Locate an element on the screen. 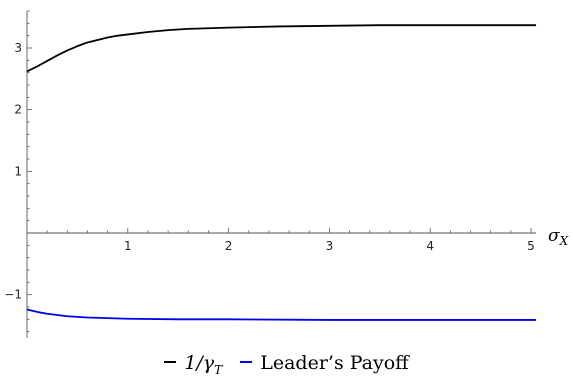  legend-swatch-gamma is located at coordinates (170, 362).